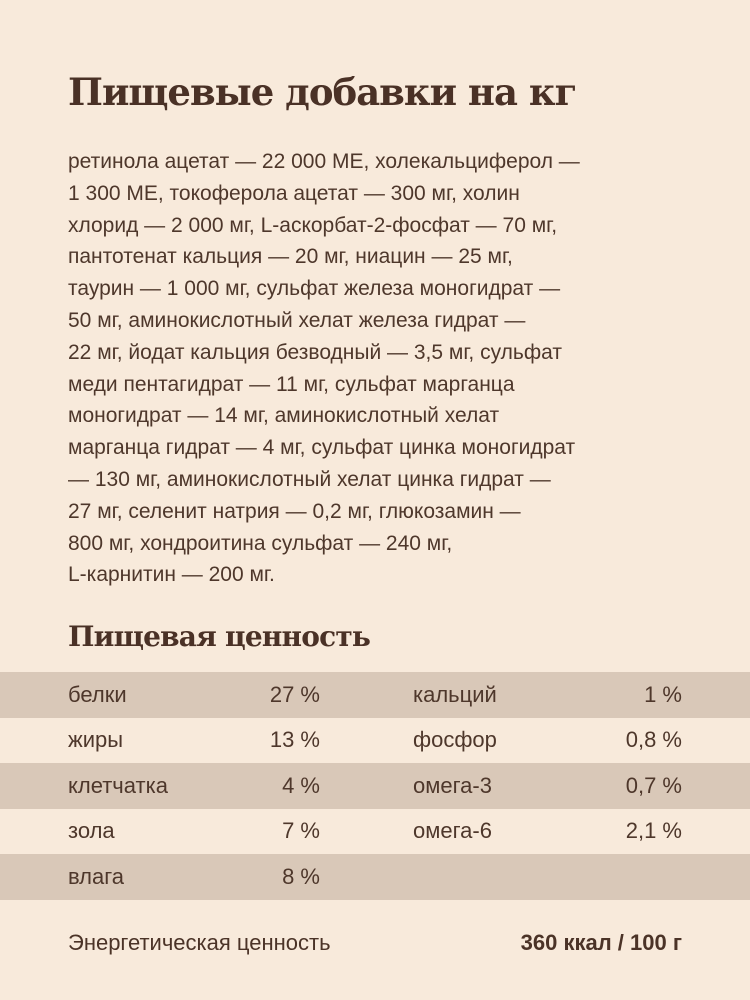 This screenshot has width=750, height=1000. What do you see at coordinates (455, 694) in the screenshot?
I see `nutrient-name: кальций` at bounding box center [455, 694].